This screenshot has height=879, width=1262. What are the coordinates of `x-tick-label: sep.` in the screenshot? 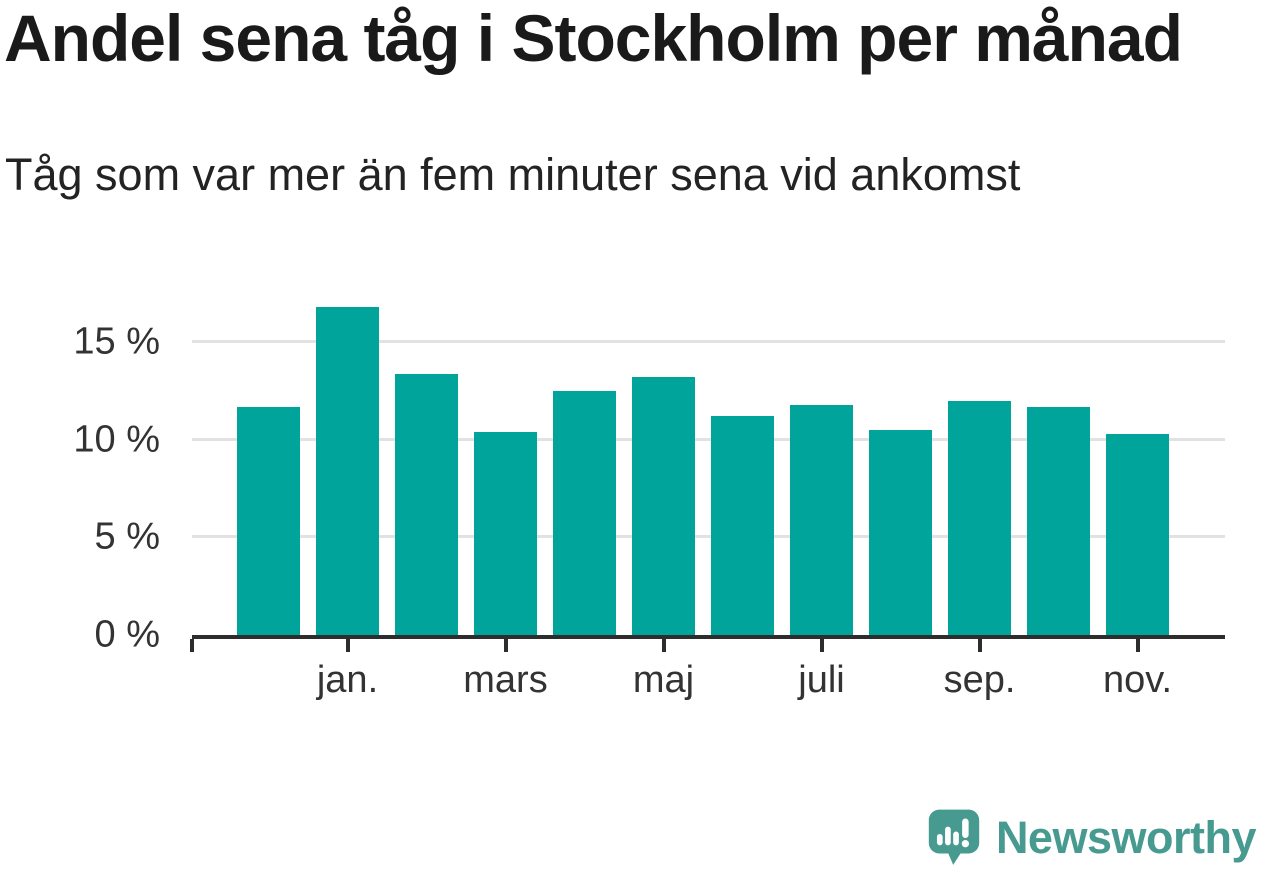 It's located at (979, 680).